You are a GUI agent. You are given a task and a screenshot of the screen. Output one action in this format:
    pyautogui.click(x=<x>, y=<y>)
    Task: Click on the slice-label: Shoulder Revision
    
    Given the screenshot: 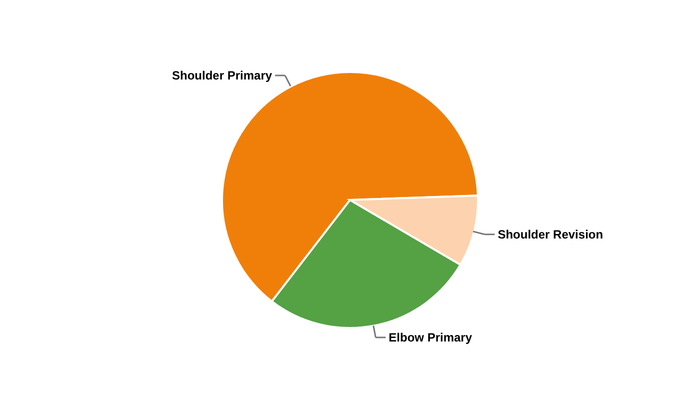 What is the action you would take?
    pyautogui.click(x=551, y=234)
    